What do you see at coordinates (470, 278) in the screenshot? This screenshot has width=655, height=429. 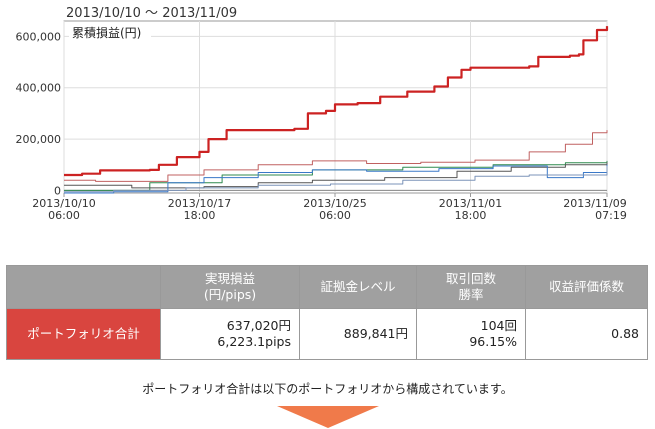 I see `header-trades-line1: 取引回数` at bounding box center [470, 278].